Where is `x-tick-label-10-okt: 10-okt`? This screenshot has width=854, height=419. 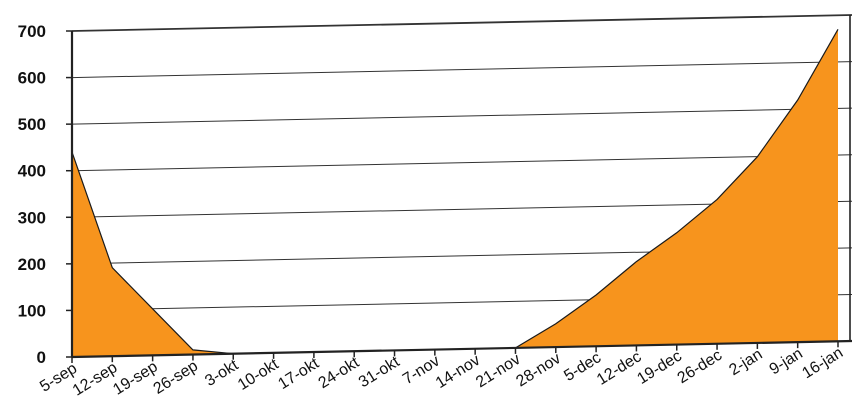 x-tick-label-10-okt: 10-okt is located at coordinates (258, 375).